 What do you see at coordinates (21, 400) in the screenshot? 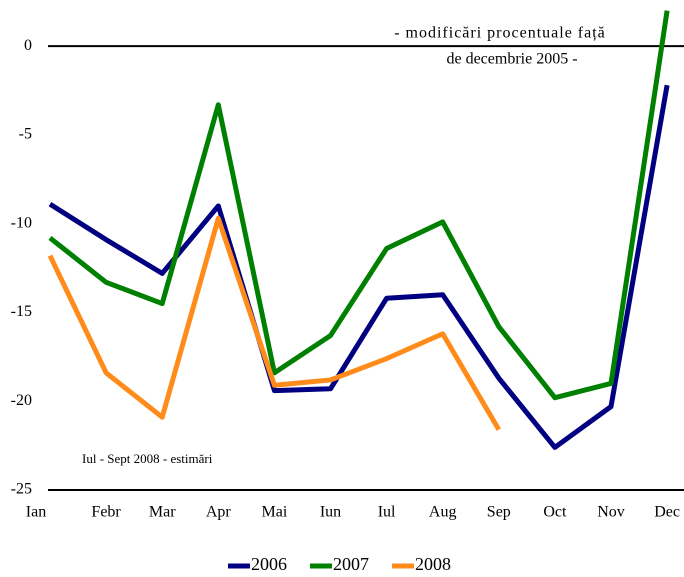
I see `y-tick-label: -20` at bounding box center [21, 400].